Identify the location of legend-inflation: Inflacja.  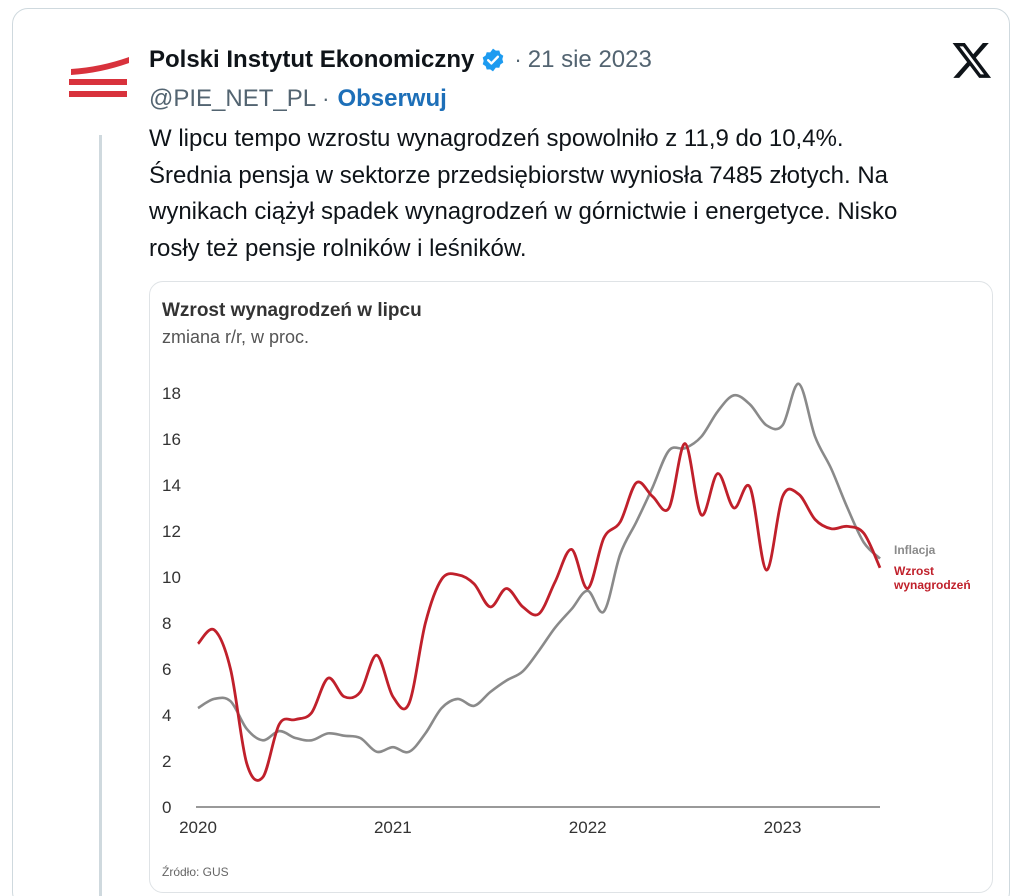
(915, 550).